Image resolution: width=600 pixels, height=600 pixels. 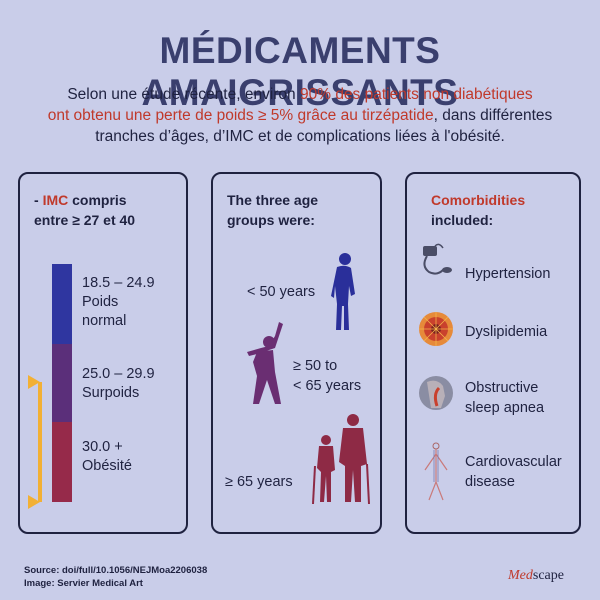 What do you see at coordinates (327, 386) in the screenshot?
I see `age-group-label: < 65 years` at bounding box center [327, 386].